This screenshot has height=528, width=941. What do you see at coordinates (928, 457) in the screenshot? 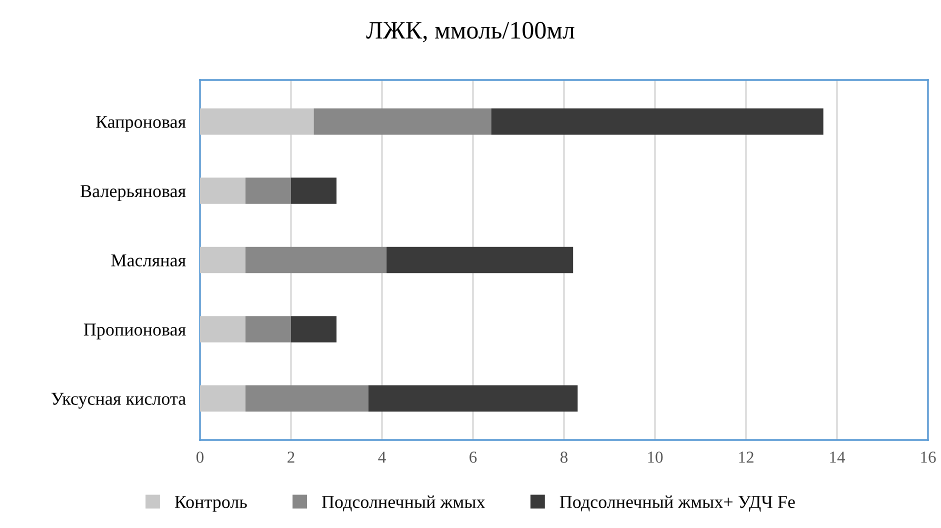
I see `x-tick-label: 16` at bounding box center [928, 457].